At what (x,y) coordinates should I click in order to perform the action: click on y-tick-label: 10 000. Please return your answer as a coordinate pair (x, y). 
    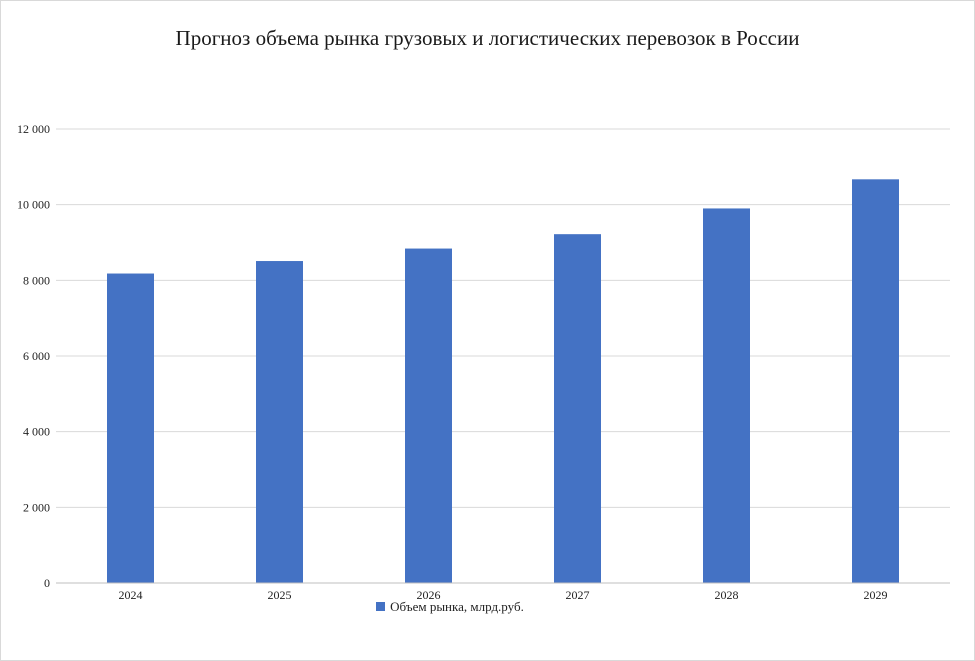
    Looking at the image, I should click on (33, 205).